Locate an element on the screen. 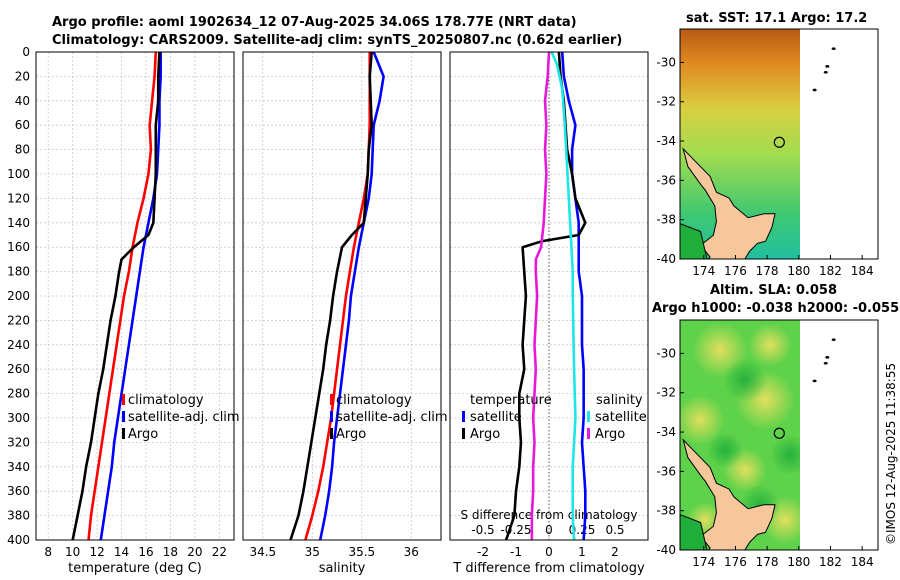 Image resolution: width=900 pixels, height=580 pixels. sst-map: 174 176 178 180 182 184 -30 -32 -34 -36 -38 -40 is located at coordinates (767, 153).